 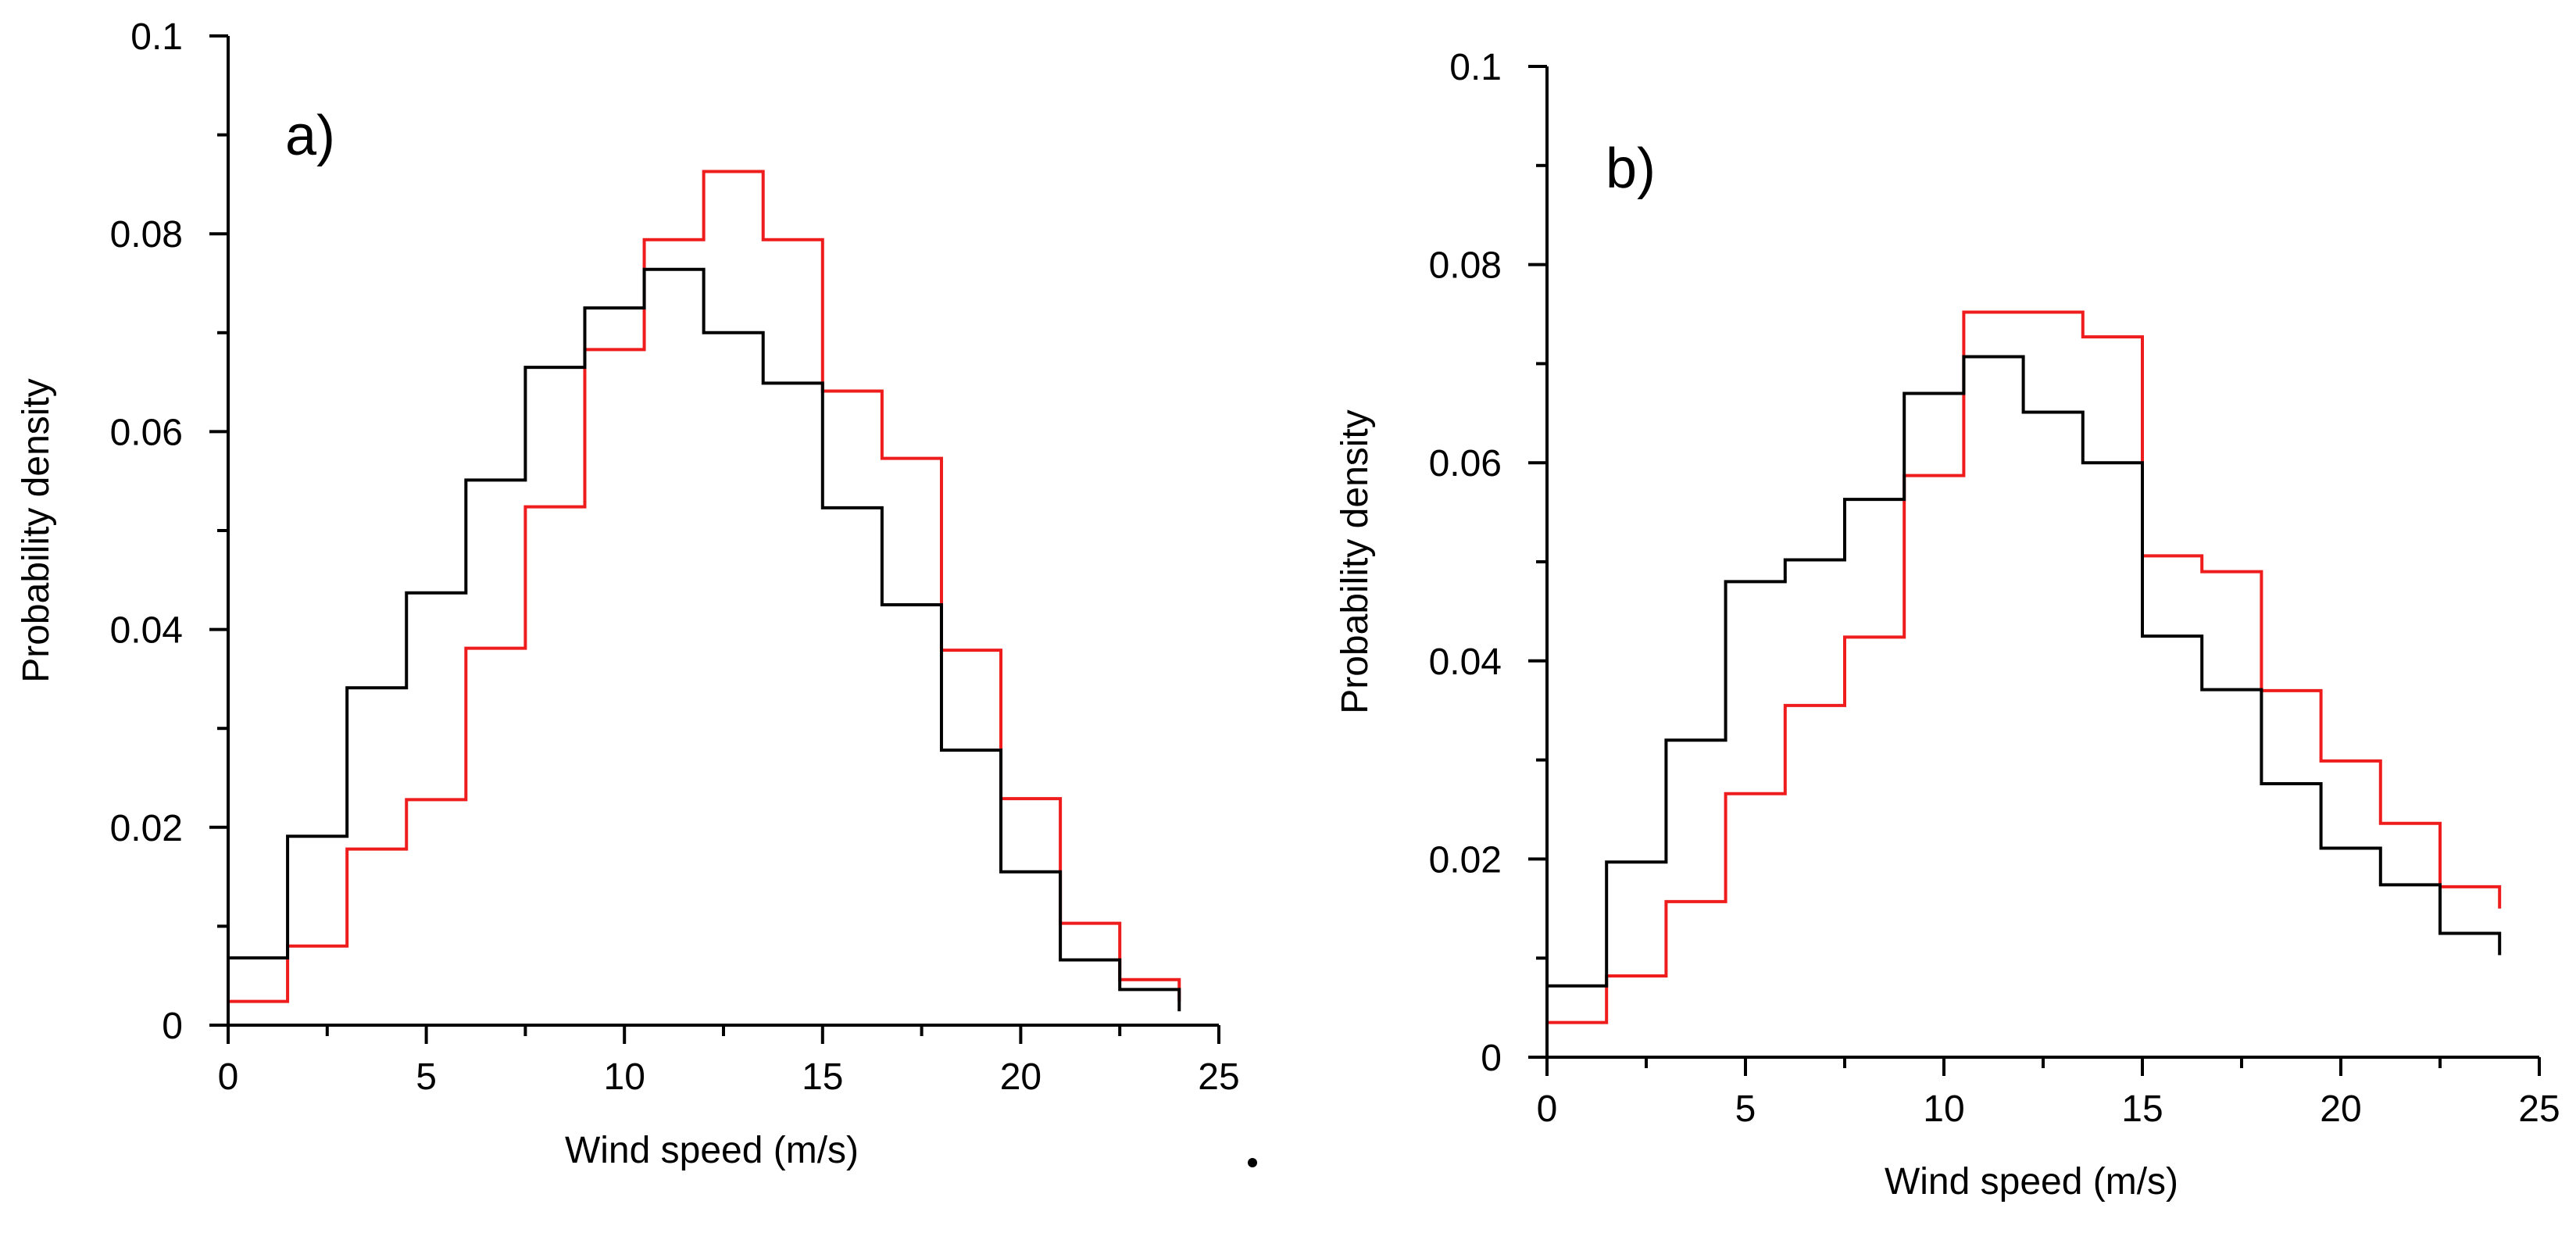 What do you see at coordinates (310, 136) in the screenshot?
I see `panel-label: a)` at bounding box center [310, 136].